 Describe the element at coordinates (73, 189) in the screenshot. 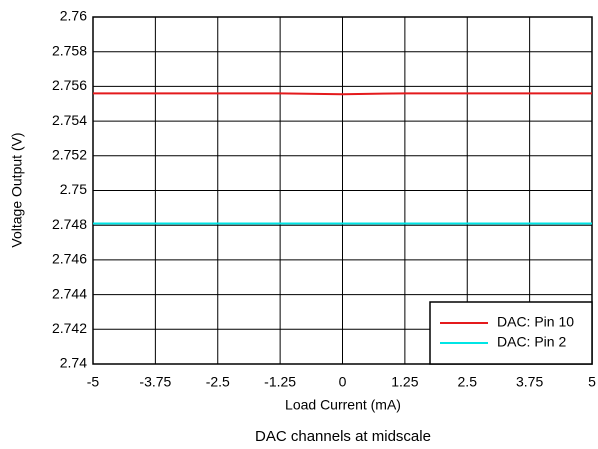

I see `y-tick-label: 2.75` at that location.